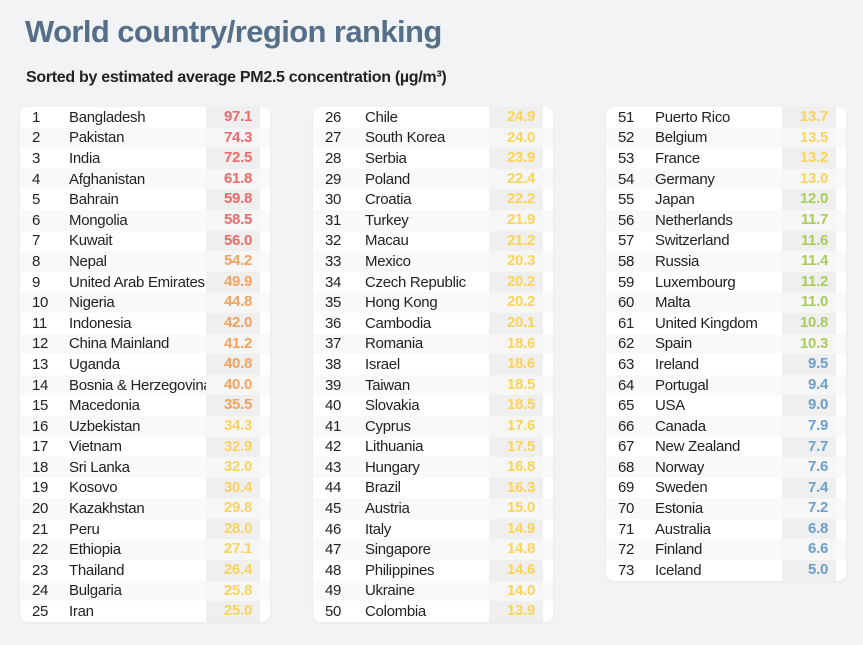 The image size is (863, 645). What do you see at coordinates (145, 405) in the screenshot?
I see `table-row: 15 Macedonia 35.5` at bounding box center [145, 405].